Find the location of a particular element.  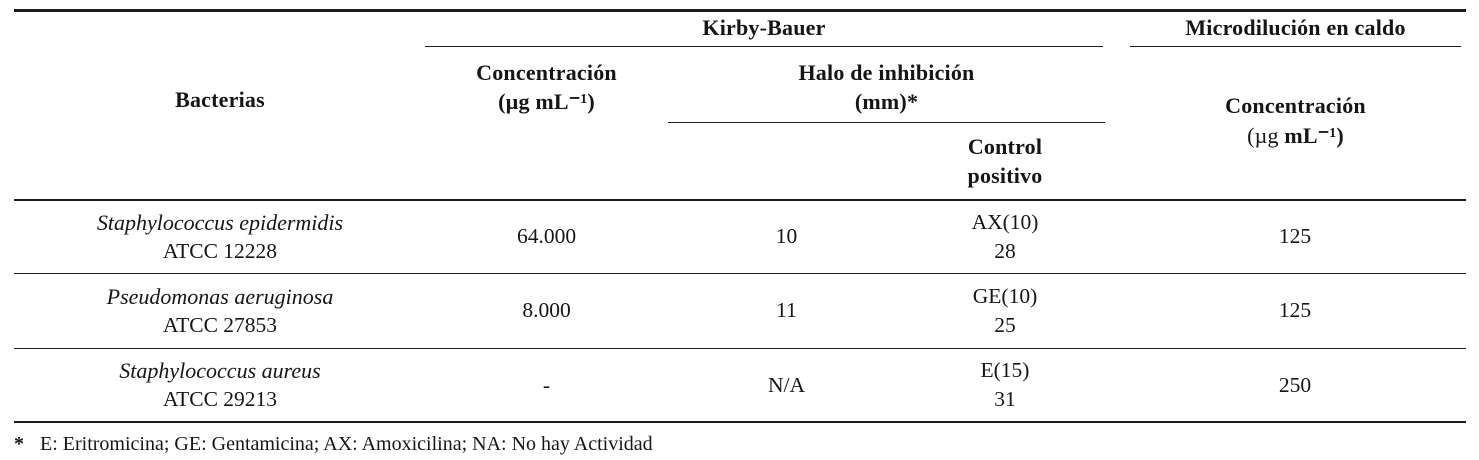

halo-line2: (mm)* is located at coordinates (886, 101).